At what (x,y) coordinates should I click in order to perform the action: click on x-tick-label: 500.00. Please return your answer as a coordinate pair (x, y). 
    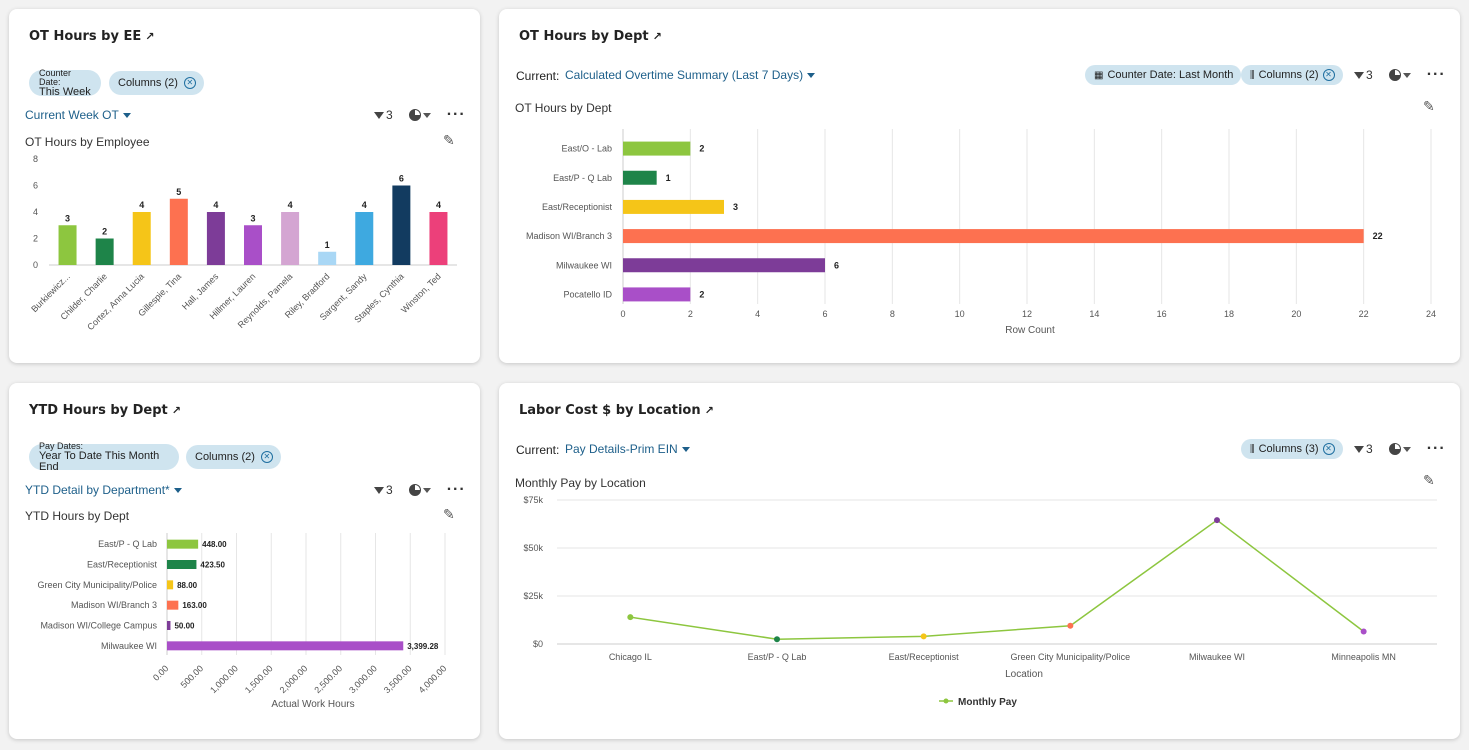
    Looking at the image, I should click on (192, 676).